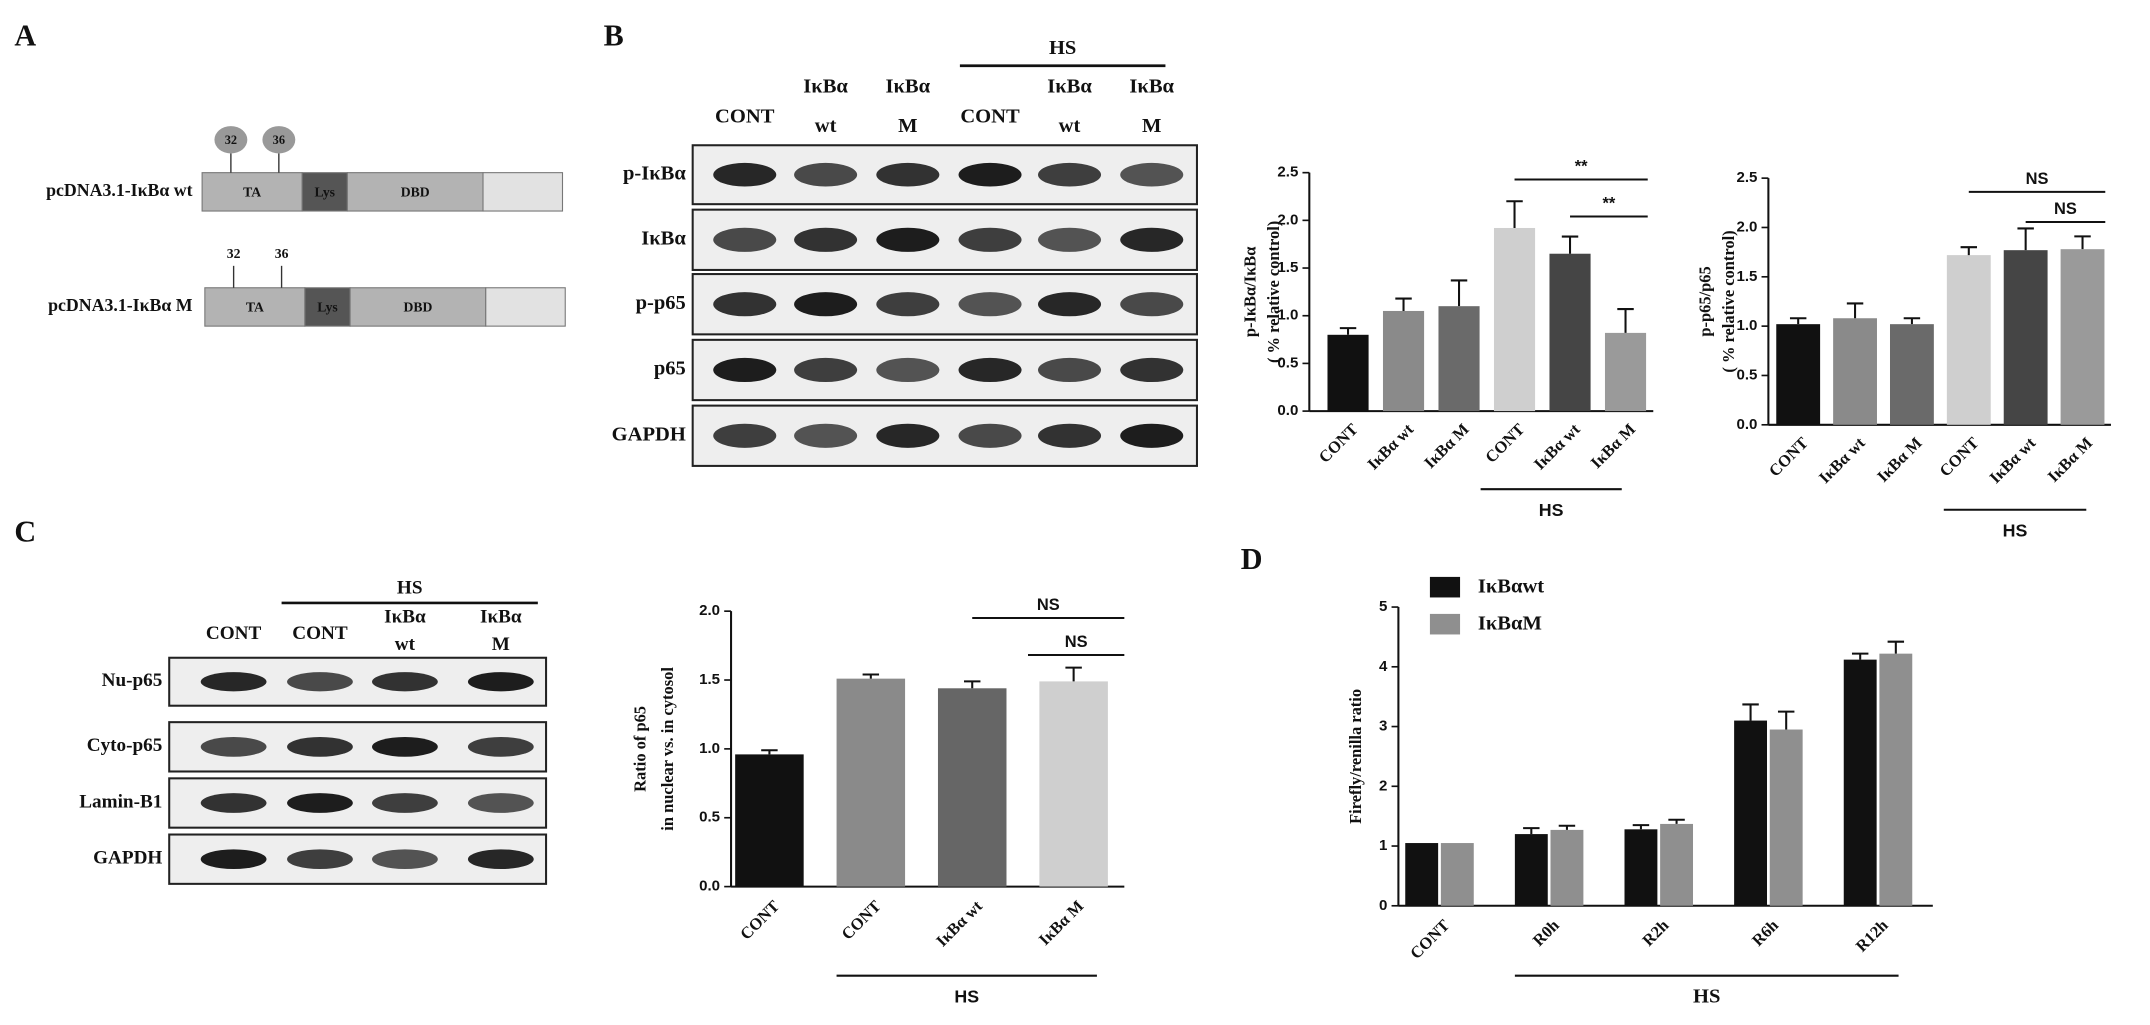  What do you see at coordinates (1383, 905) in the screenshot?
I see `y-tick-label: 0` at bounding box center [1383, 905].